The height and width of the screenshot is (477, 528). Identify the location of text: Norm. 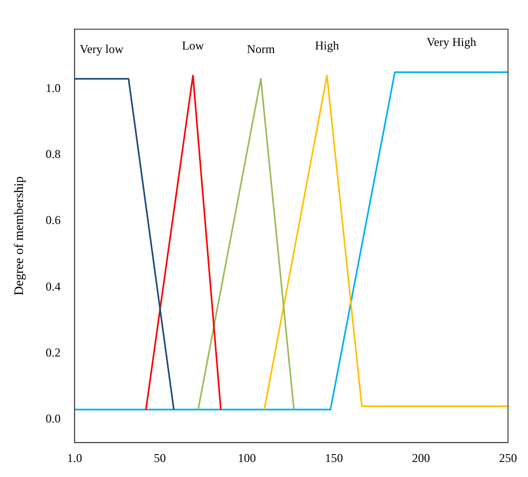
(261, 49).